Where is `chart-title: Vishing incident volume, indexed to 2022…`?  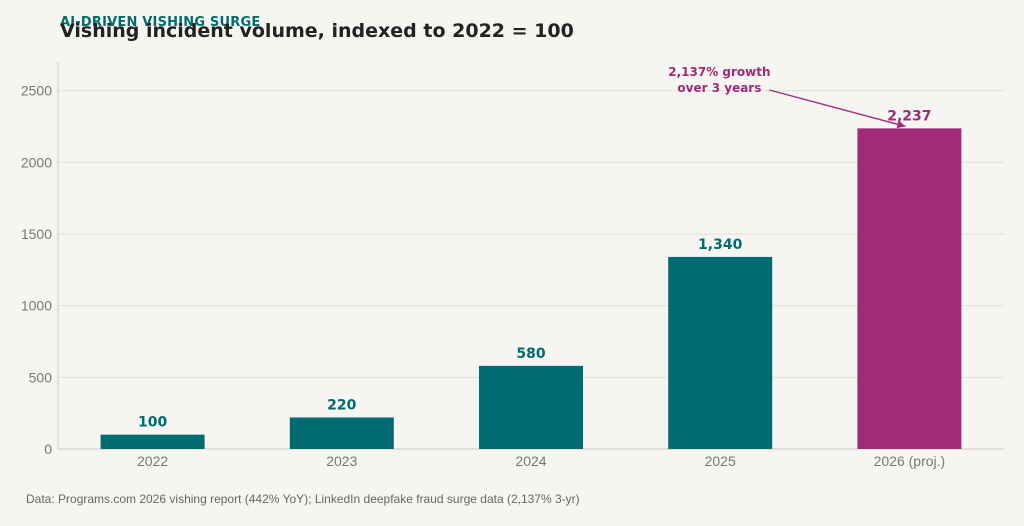
chart-title: Vishing incident volume, indexed to 2022… is located at coordinates (317, 31).